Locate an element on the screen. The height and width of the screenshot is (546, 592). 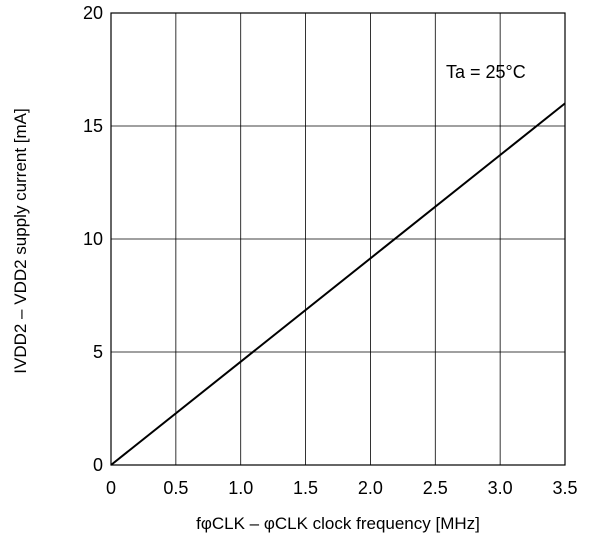
x-tick-label: 1.0 is located at coordinates (240, 488).